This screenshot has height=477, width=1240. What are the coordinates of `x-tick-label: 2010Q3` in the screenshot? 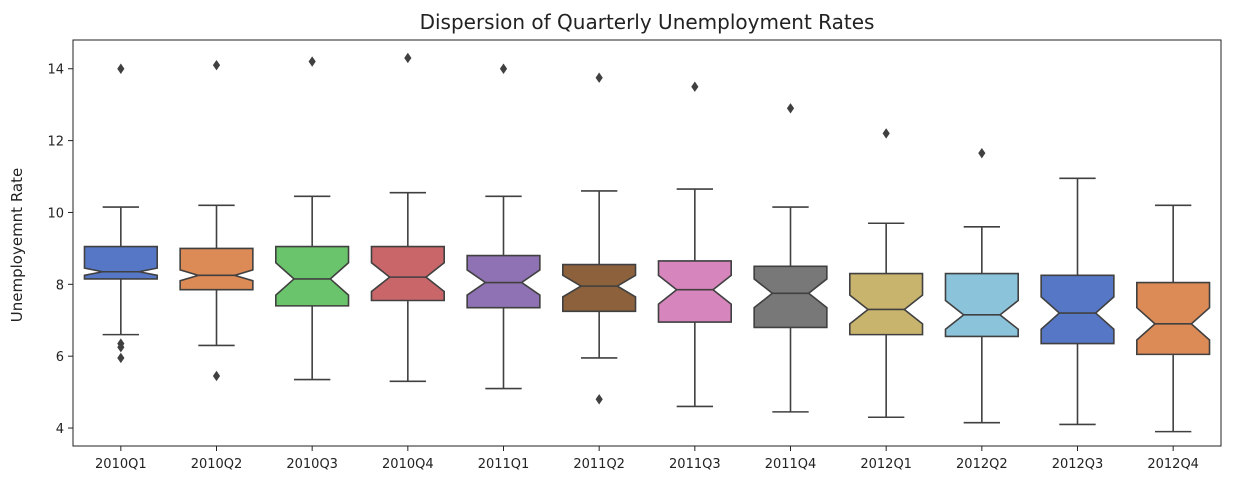 It's located at (312, 464).